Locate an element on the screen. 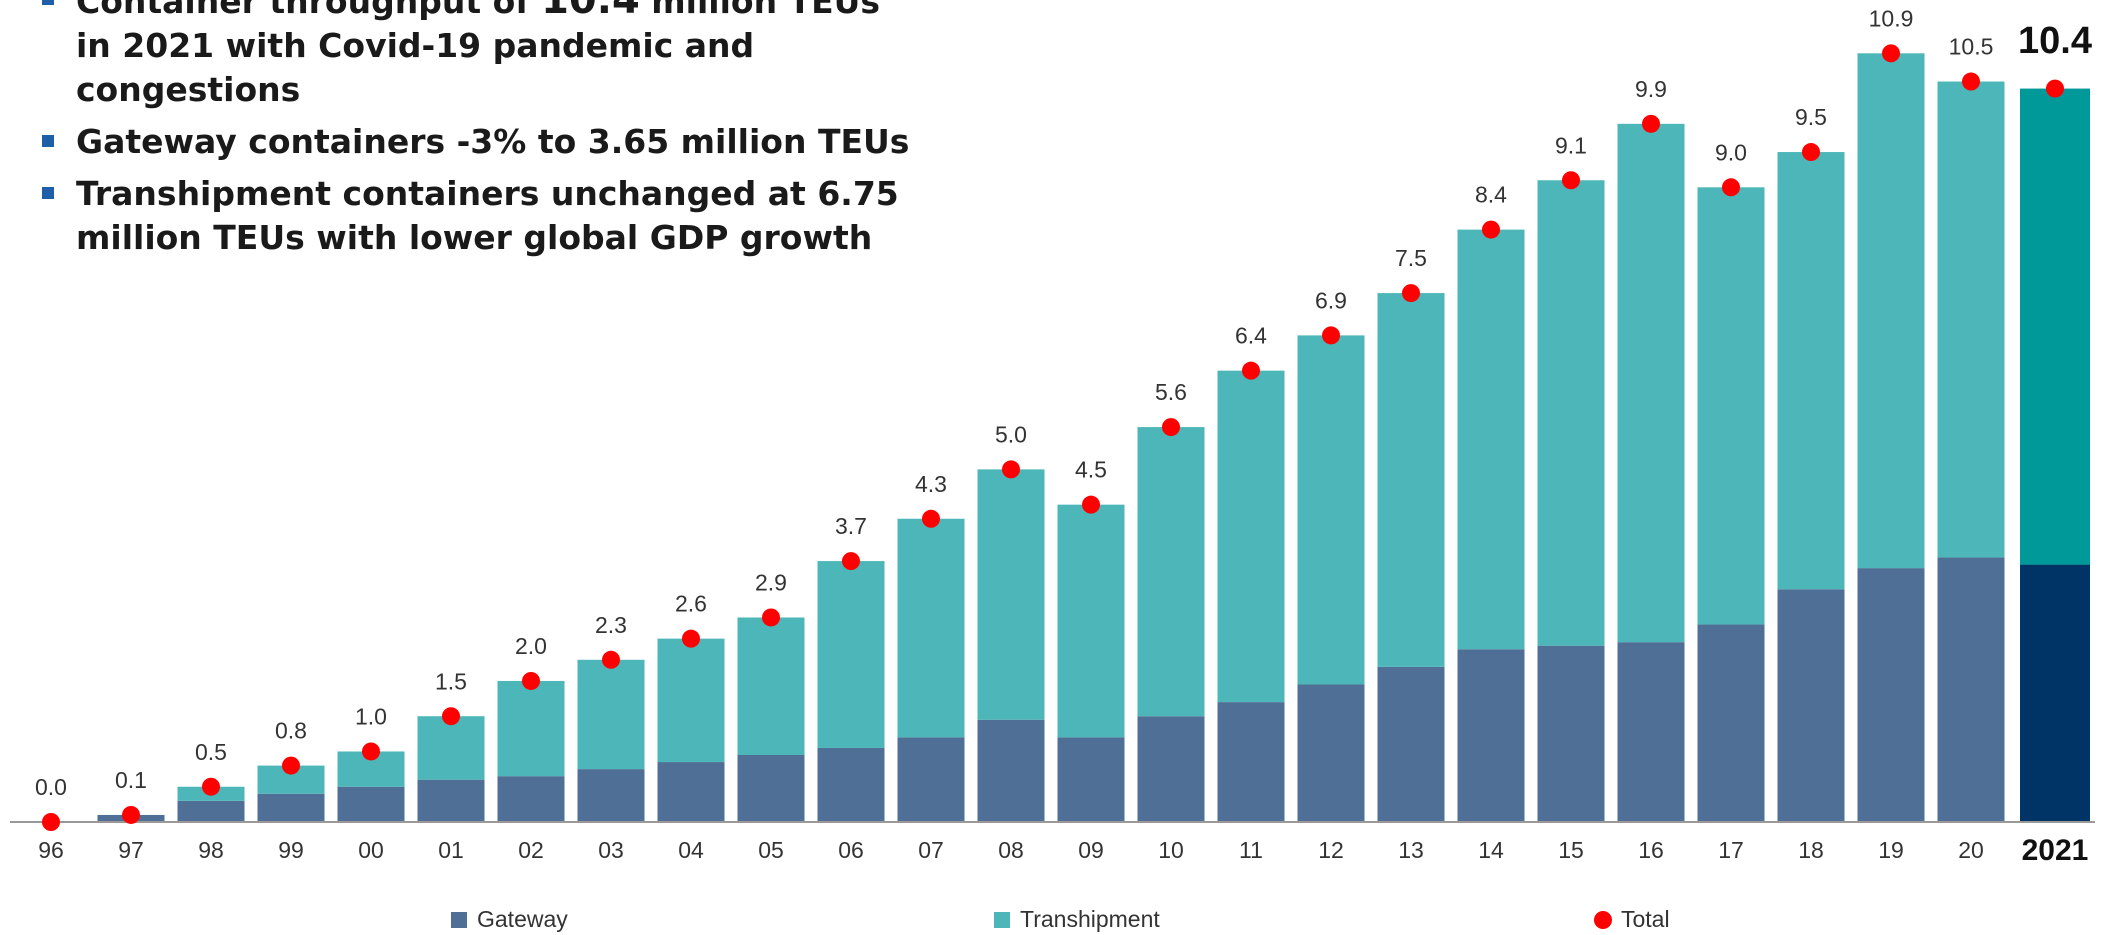  total-label: 4.5 is located at coordinates (1091, 470).